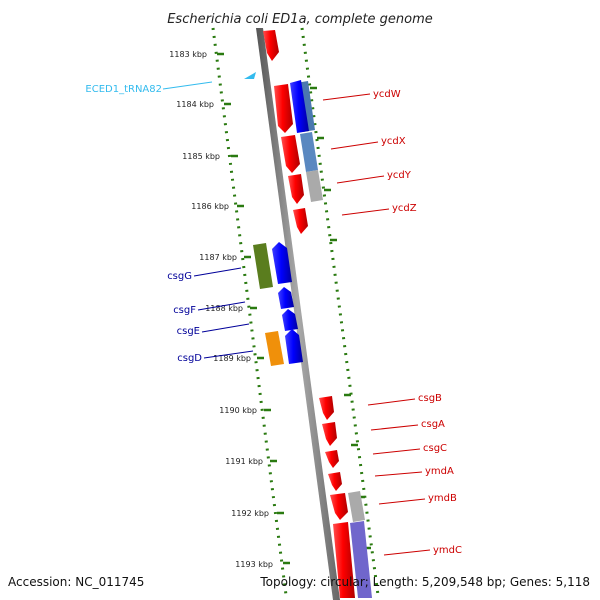 The height and width of the screenshot is (600, 600). What do you see at coordinates (430, 398) in the screenshot?
I see `gene-label: csgB` at bounding box center [430, 398].